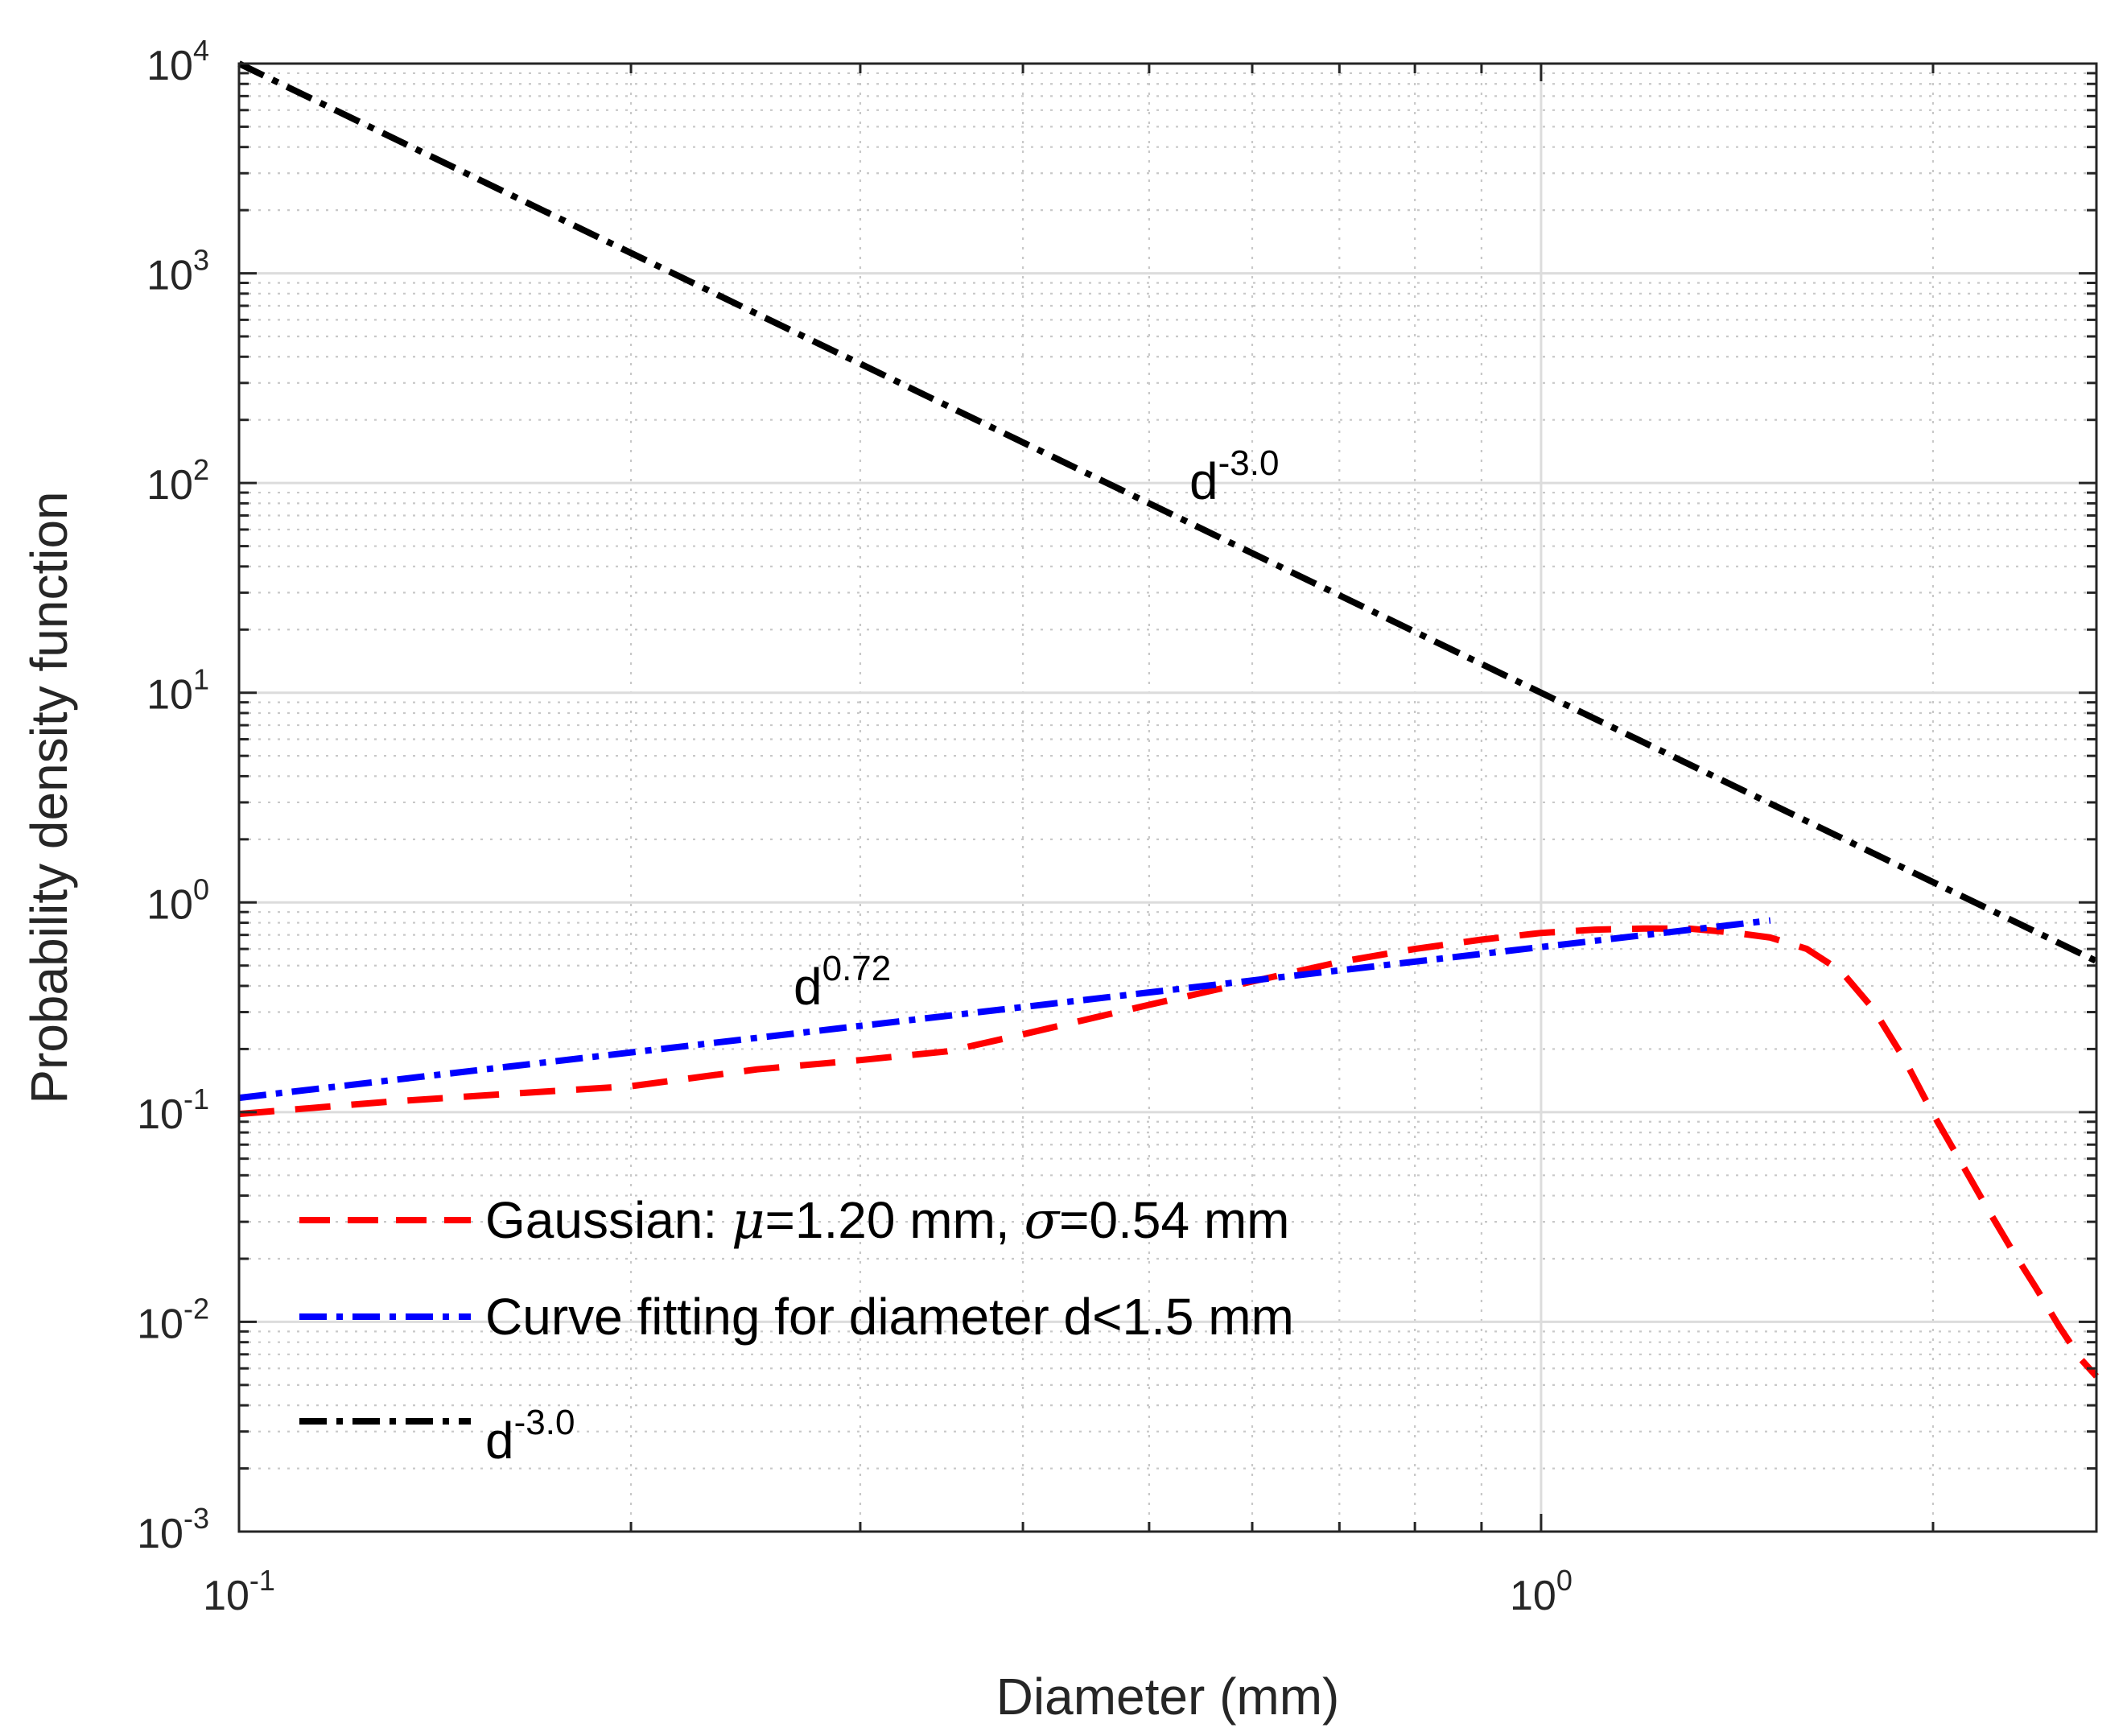  Describe the element at coordinates (499, 1441) in the screenshot. I see `legend-d-minus-3-base: d` at that location.